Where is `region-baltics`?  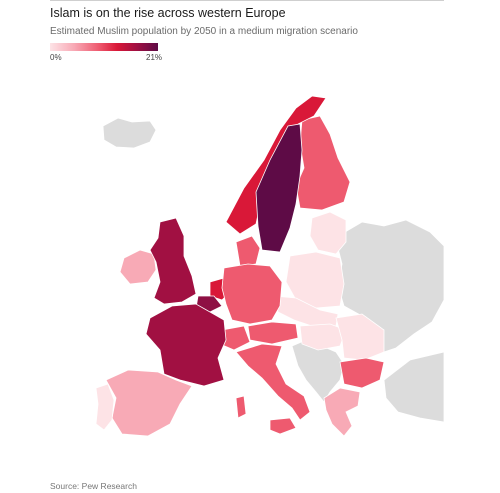 region-baltics is located at coordinates (328, 233).